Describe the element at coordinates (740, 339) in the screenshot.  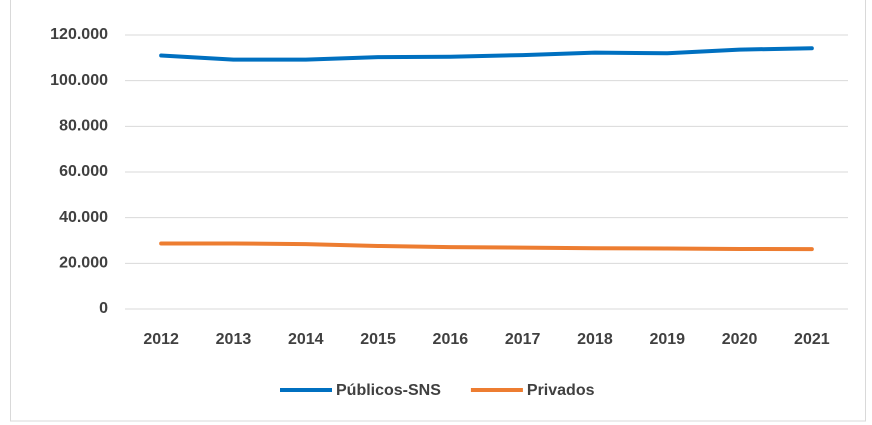
I see `x-tick-label: 2020` at that location.